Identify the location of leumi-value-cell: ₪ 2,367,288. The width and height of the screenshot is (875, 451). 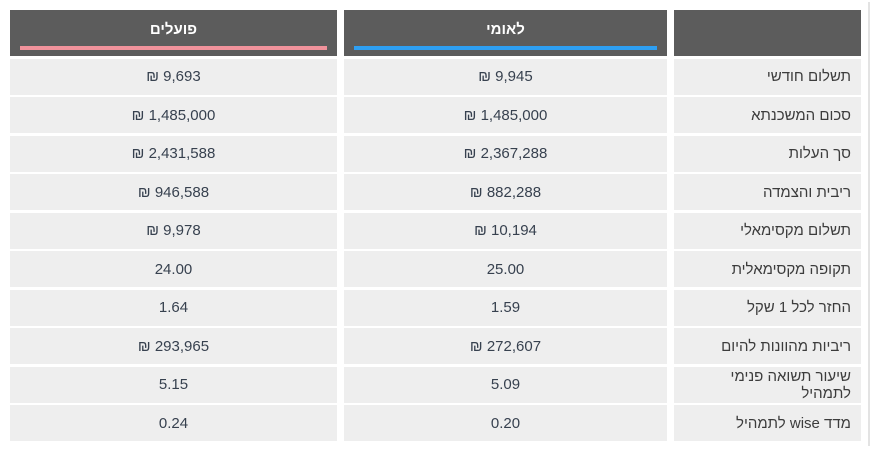
(505, 153).